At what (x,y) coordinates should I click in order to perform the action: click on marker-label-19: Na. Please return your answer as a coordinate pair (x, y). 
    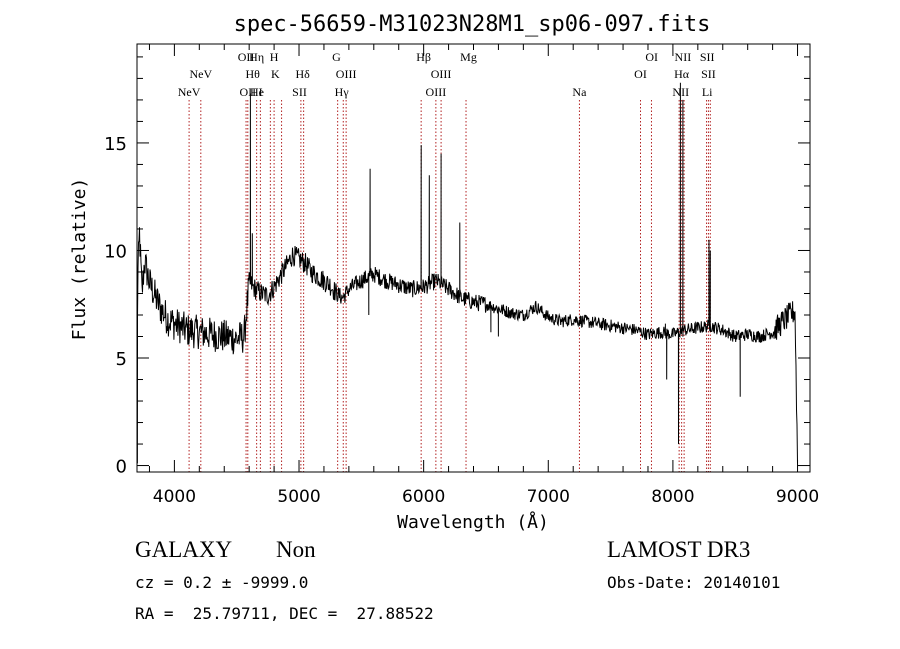
    Looking at the image, I should click on (579, 92).